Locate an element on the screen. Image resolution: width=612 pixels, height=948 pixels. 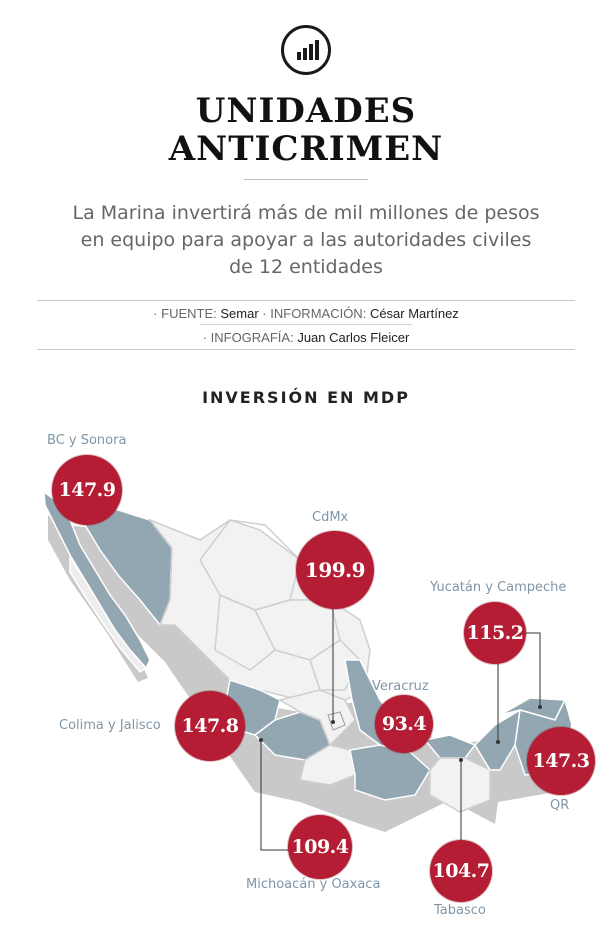
value-bubble-qr: 147.3 is located at coordinates (561, 761).